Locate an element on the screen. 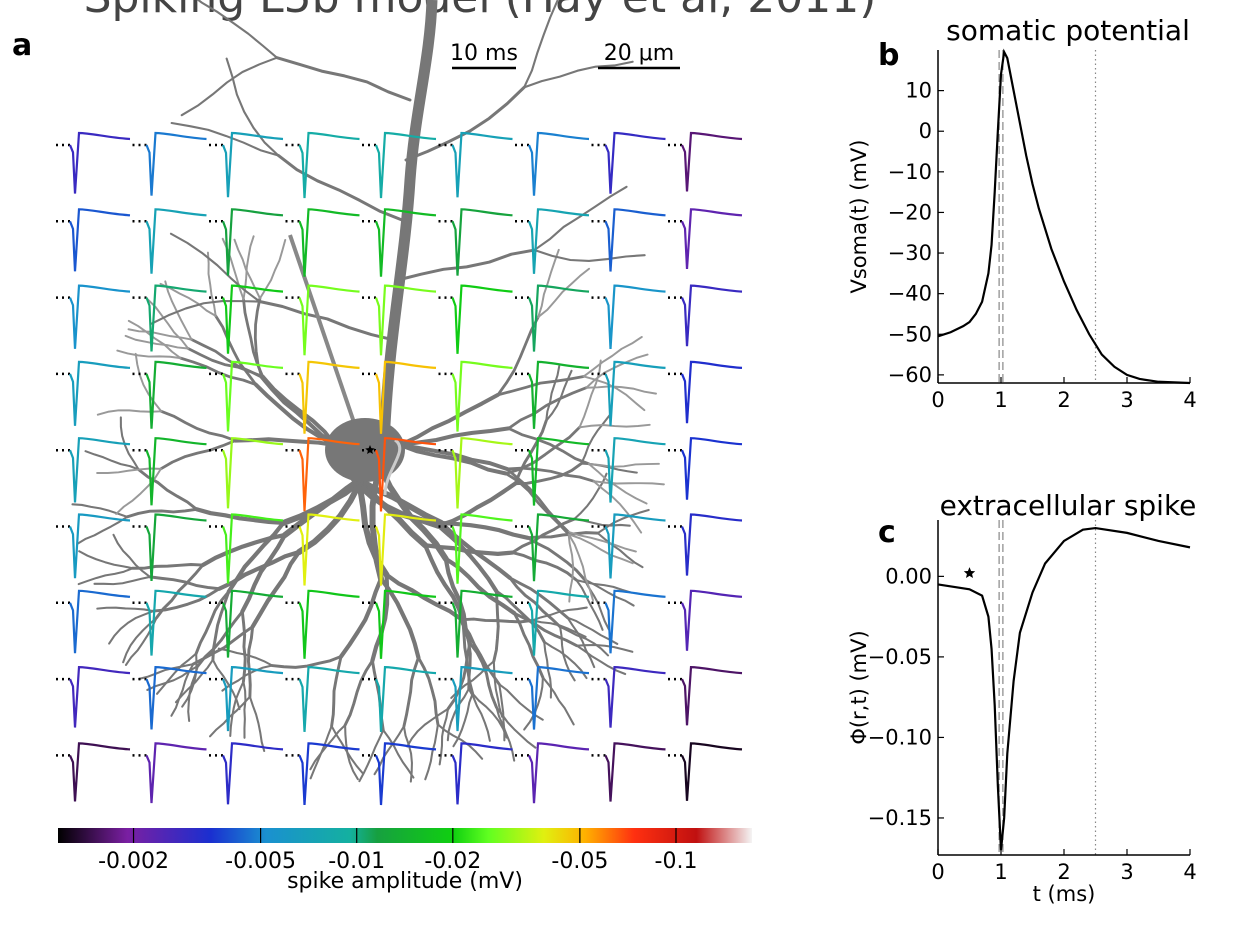 The height and width of the screenshot is (947, 1244). scale-bar-label: 10 ms is located at coordinates (484, 53).